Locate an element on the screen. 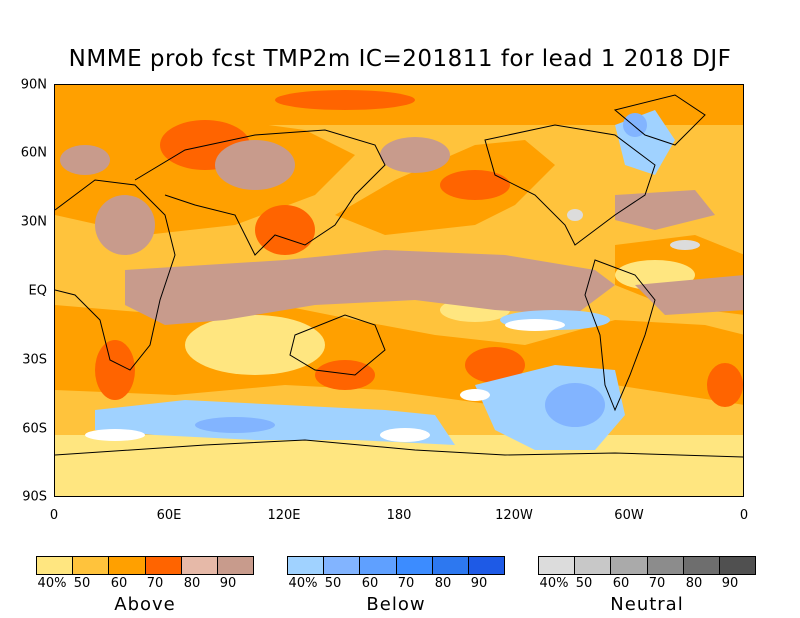 The height and width of the screenshot is (618, 800). legend-above-colorbar is located at coordinates (145, 565).